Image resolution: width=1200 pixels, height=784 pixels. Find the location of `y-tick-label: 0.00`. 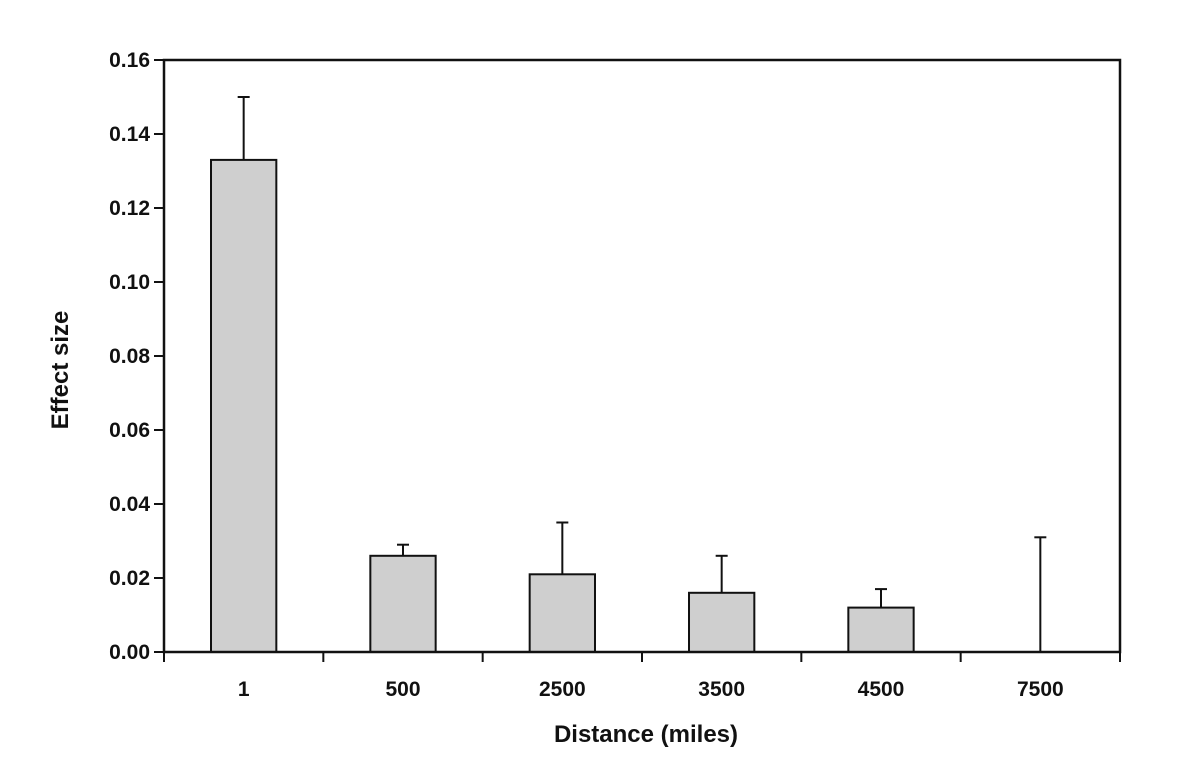

y-tick-label: 0.00 is located at coordinates (129, 652).